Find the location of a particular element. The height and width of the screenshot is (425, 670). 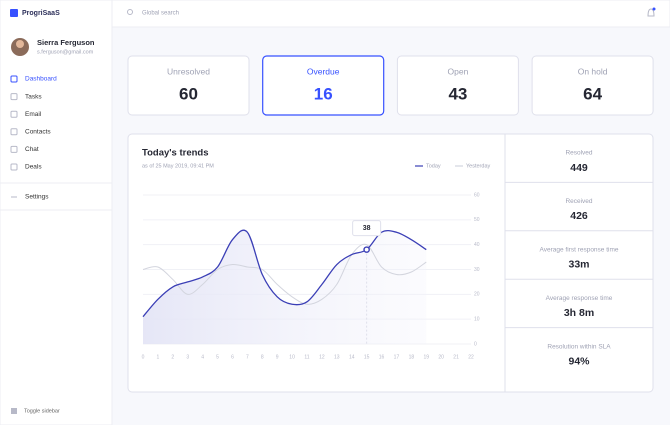

nav-link: Email is located at coordinates (33, 114).